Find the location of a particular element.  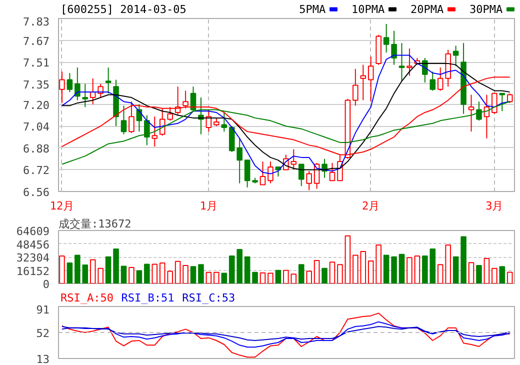

x-tick-label: 1月 is located at coordinates (209, 206).